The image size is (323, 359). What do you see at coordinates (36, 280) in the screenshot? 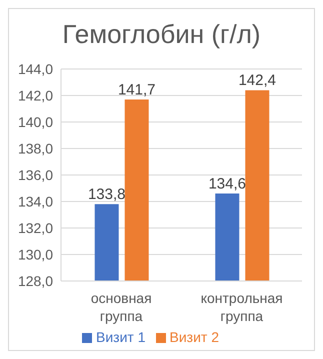
I see `y-tick-label: 128,0` at bounding box center [36, 280].